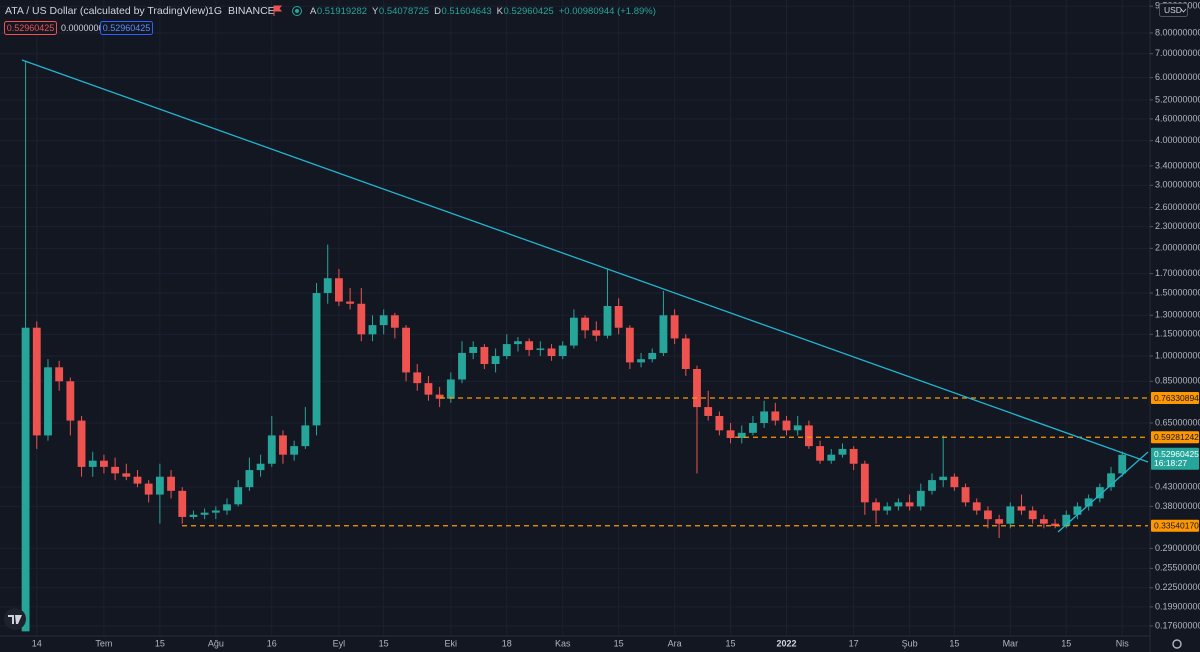 This screenshot has height=652, width=1200. I want to click on flag-icon, so click(278, 10).